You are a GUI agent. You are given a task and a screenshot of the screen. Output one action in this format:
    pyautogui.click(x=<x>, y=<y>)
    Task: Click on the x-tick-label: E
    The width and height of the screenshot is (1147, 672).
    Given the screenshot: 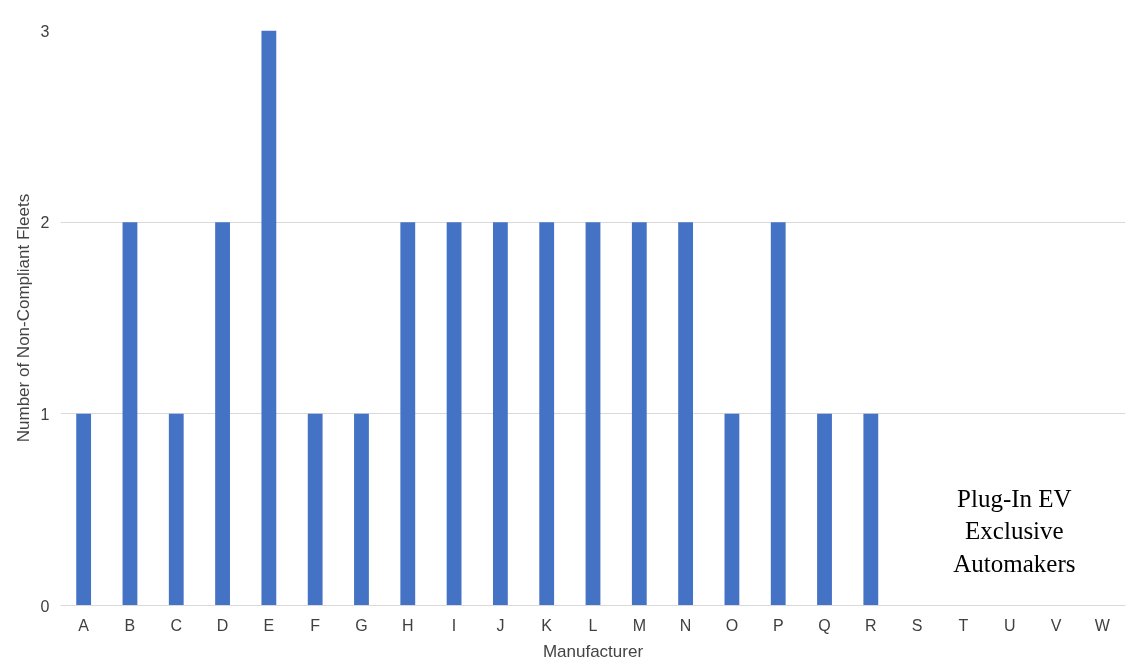 What is the action you would take?
    pyautogui.click(x=269, y=625)
    